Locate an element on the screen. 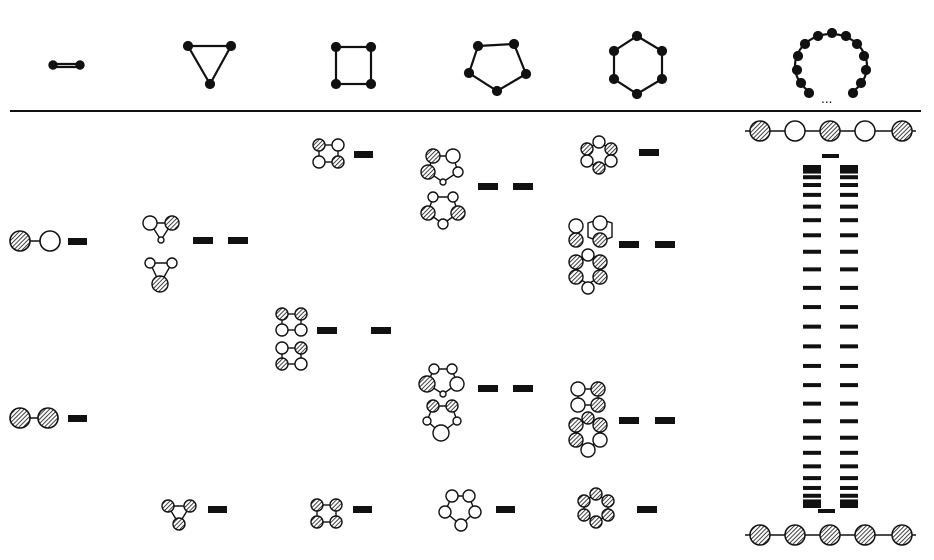  band-top-orbital is located at coordinates (830, 131).